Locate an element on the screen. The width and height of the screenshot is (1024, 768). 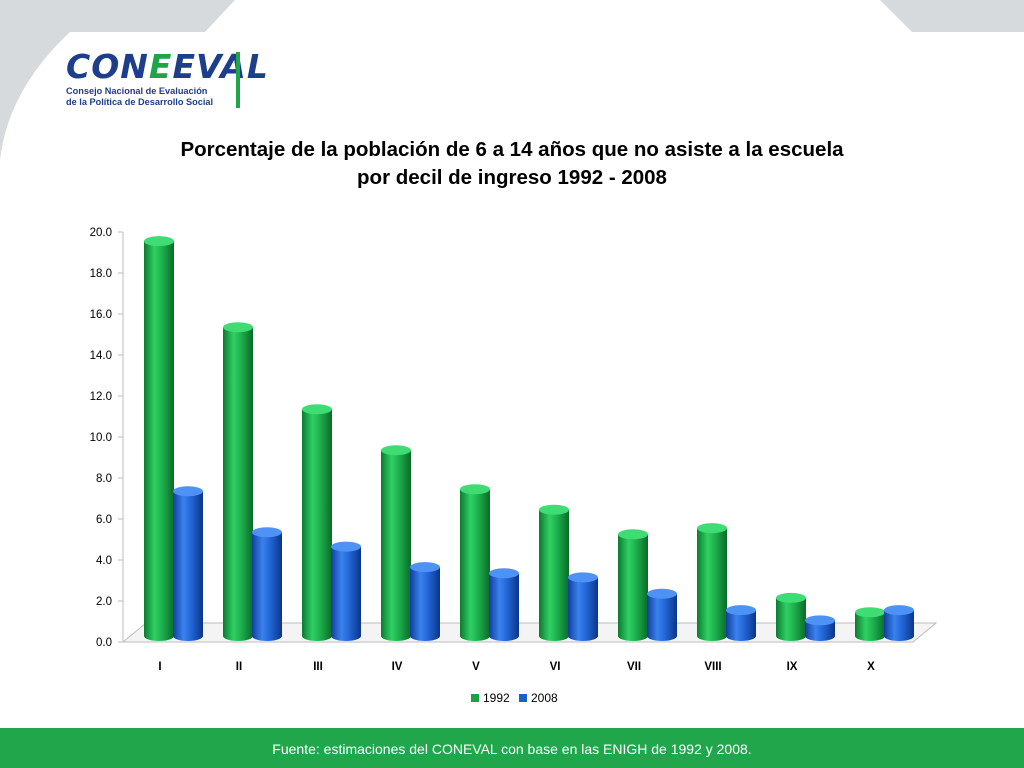
bar-cap-1992-V is located at coordinates (475, 489).